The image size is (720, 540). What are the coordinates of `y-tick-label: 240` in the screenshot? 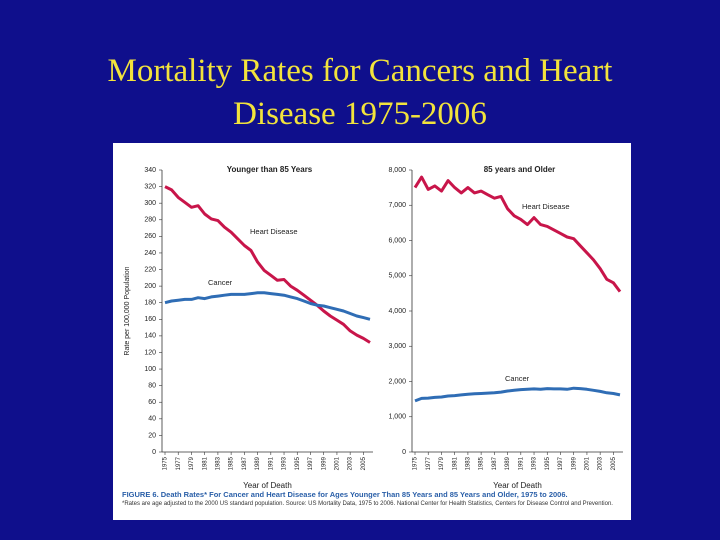 It's located at (150, 253).